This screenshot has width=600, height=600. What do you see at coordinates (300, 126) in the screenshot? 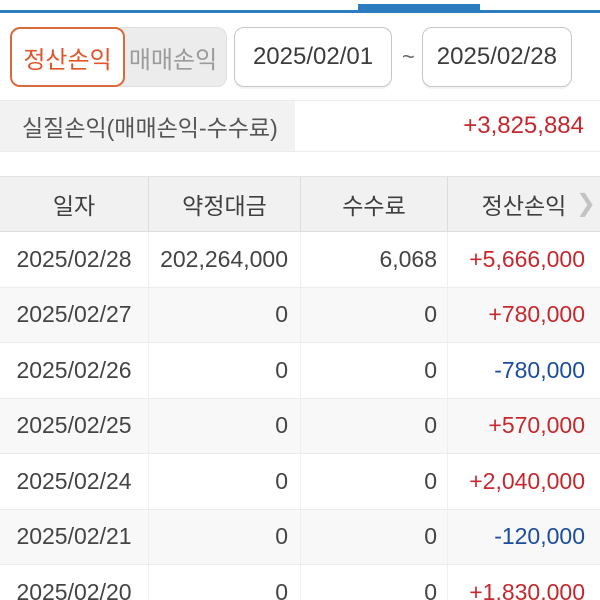
I see `net-profit-summary-row: 실질손익(매매손익-수수료) +3,825,884` at bounding box center [300, 126].